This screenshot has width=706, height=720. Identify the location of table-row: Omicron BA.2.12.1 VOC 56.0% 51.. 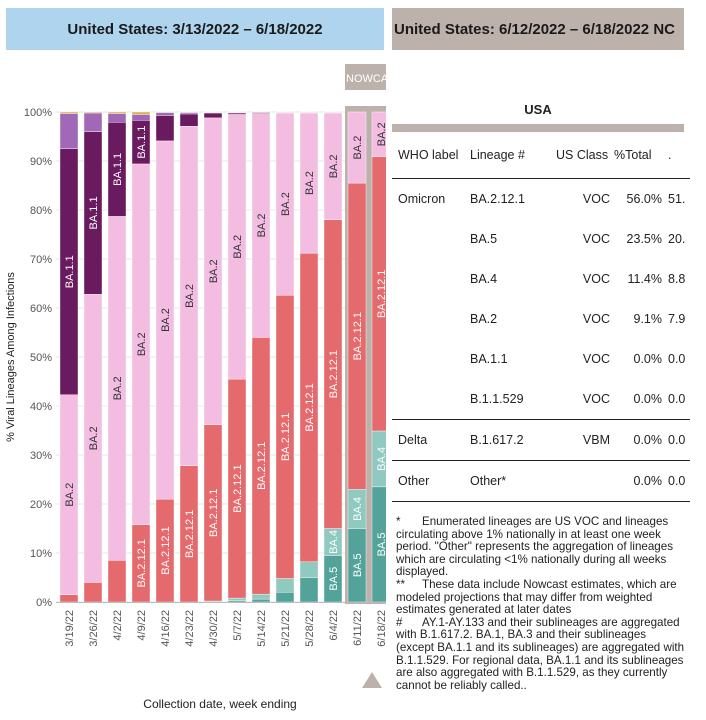
(541, 199).